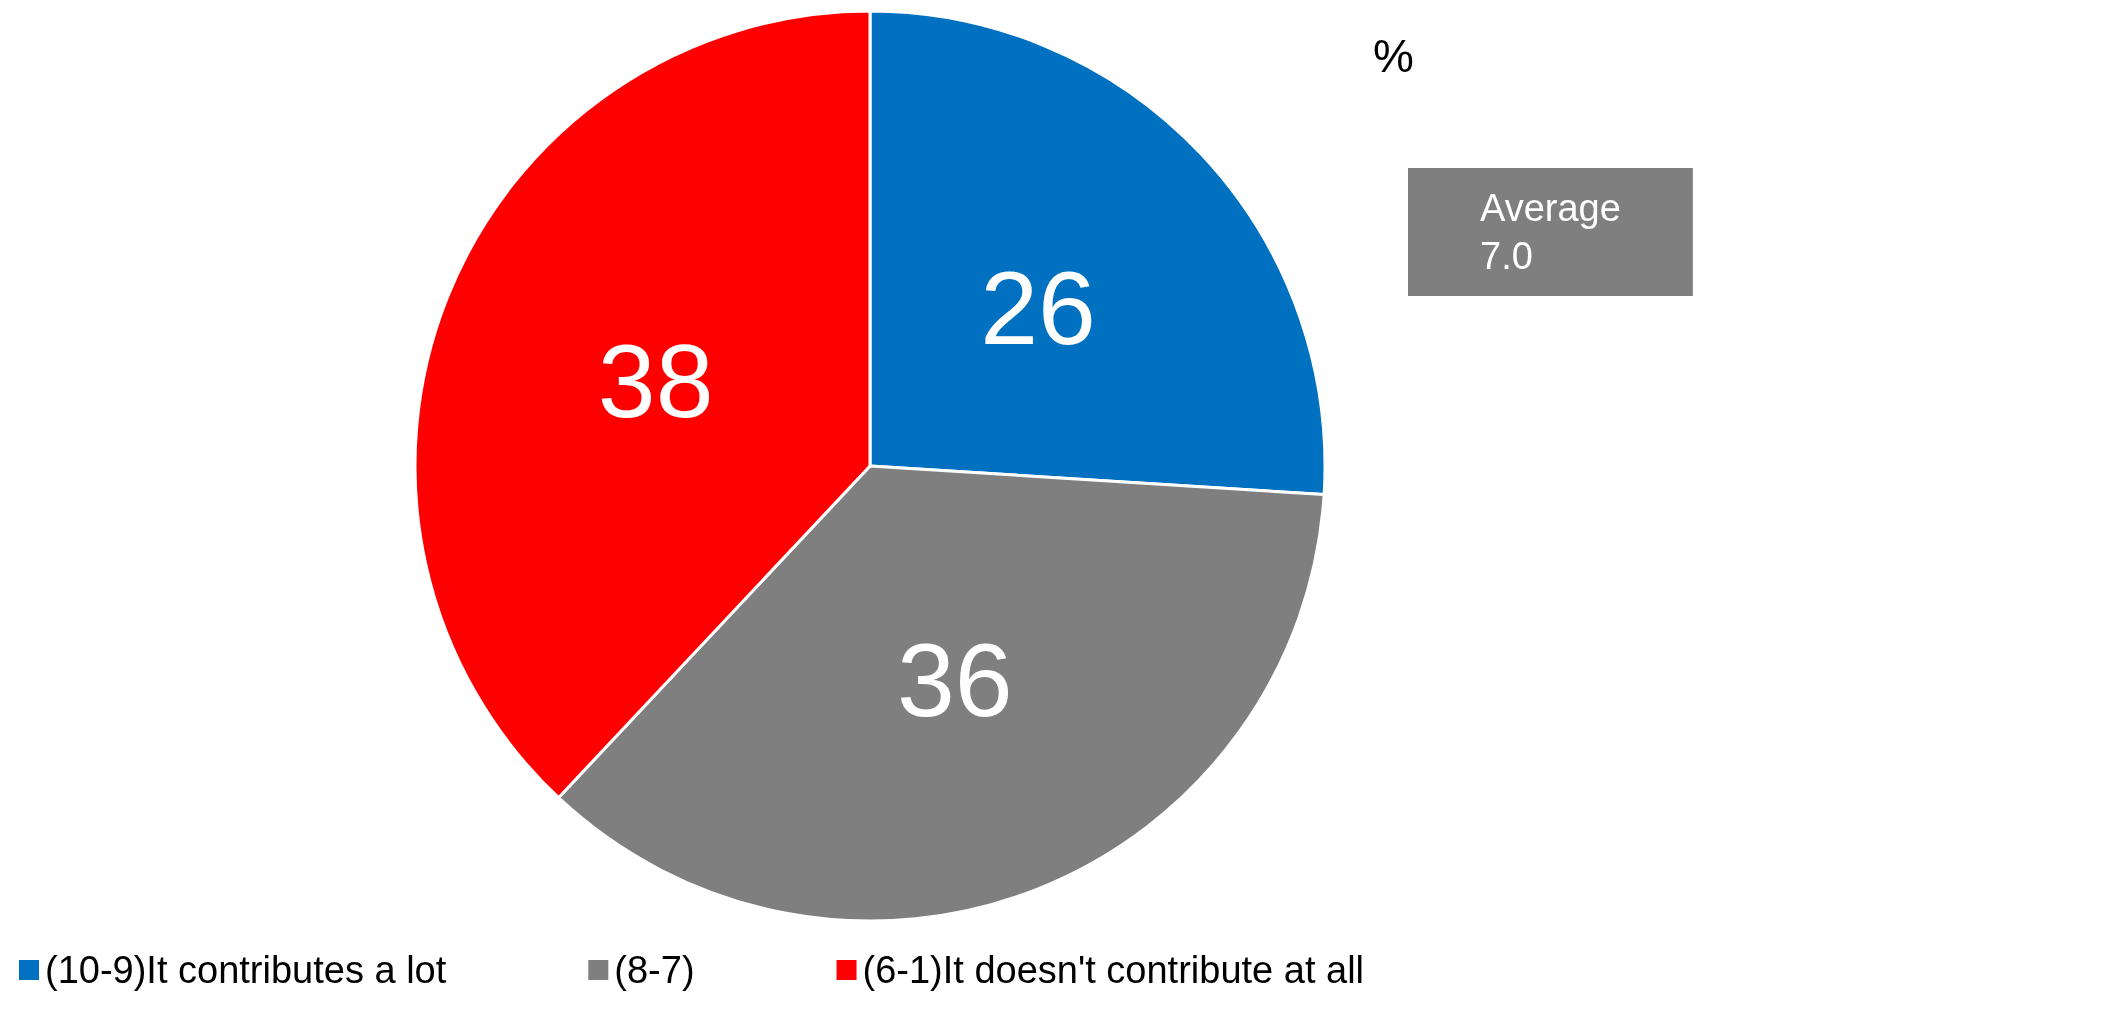 The image size is (2126, 1009). What do you see at coordinates (1550, 232) in the screenshot?
I see `text: Average 7.0` at bounding box center [1550, 232].